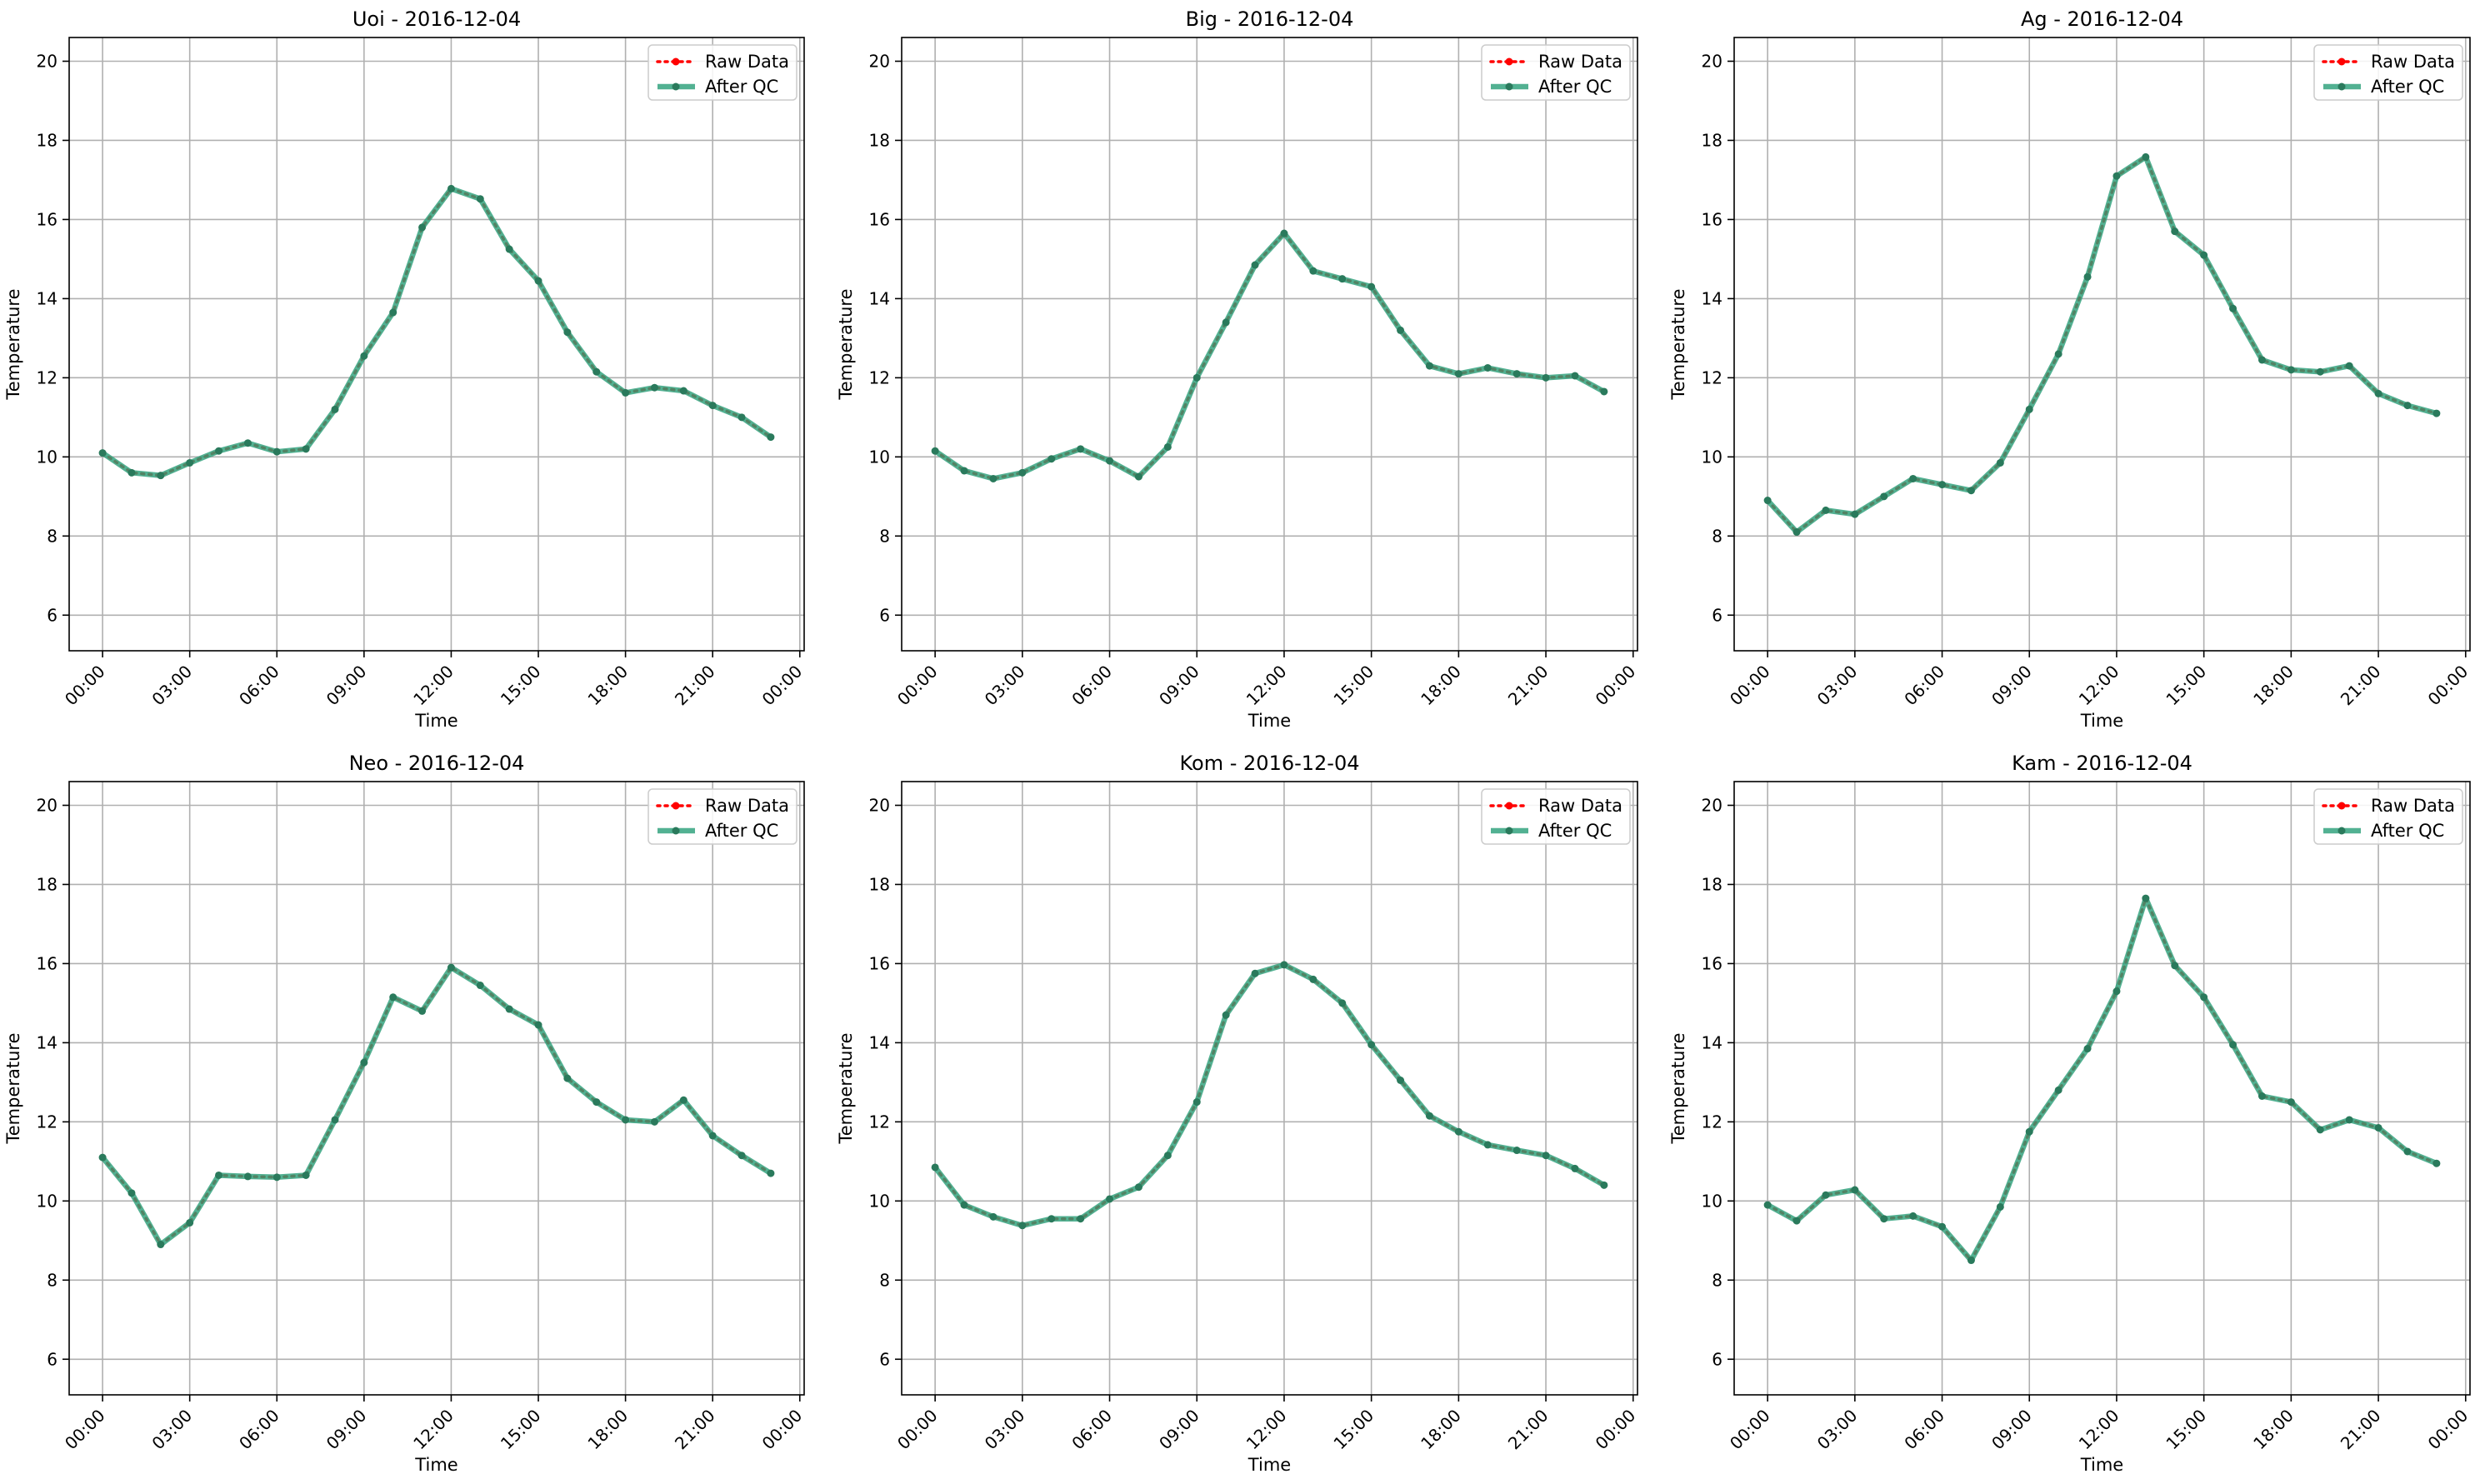 This screenshot has height=1484, width=2485. I want to click on y-tick-label: 16, so click(879, 963).